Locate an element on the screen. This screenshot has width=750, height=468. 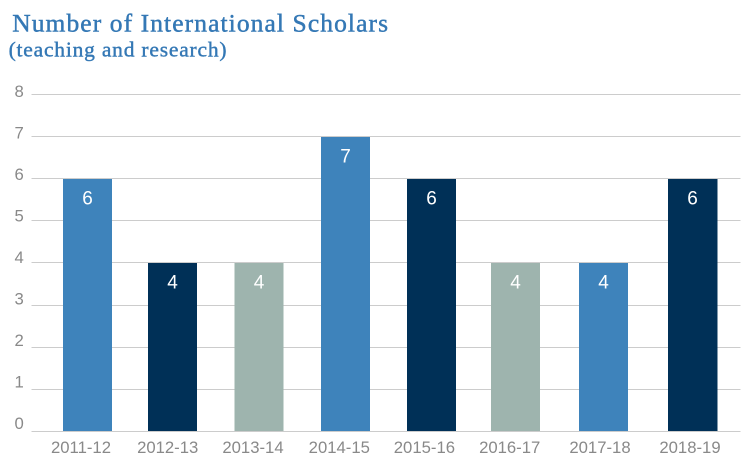
svg-text: 2013-14 is located at coordinates (252, 447).